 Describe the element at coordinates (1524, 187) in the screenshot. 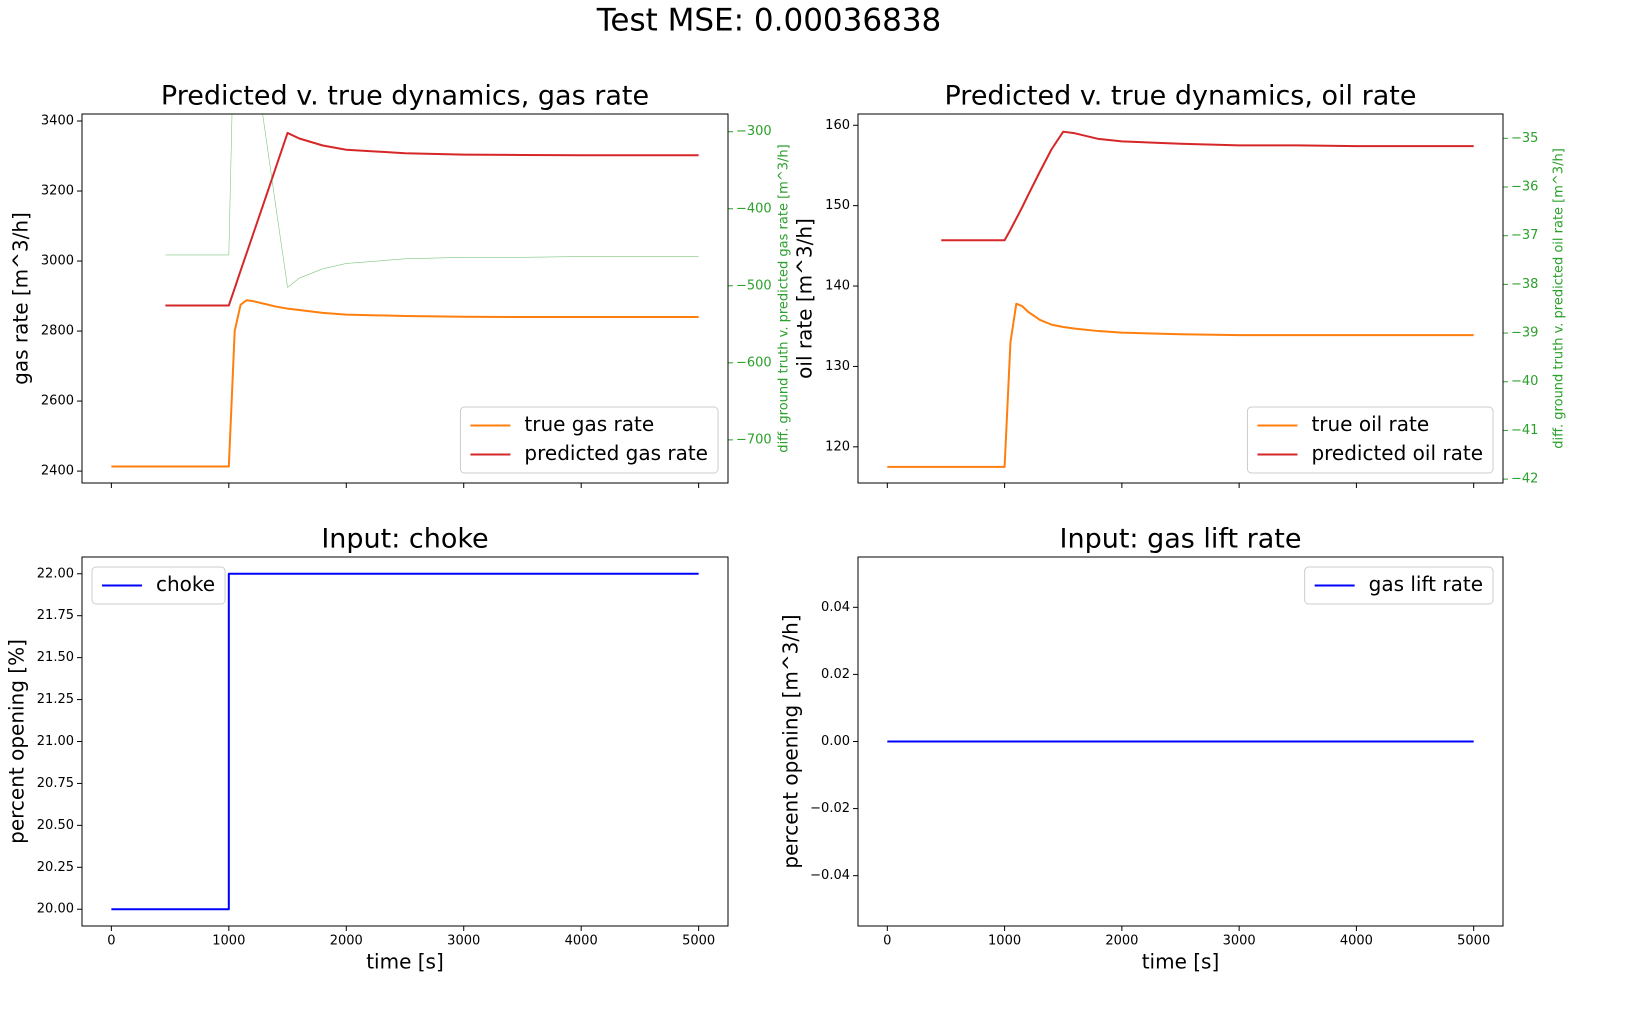

I see `y2-tick-label: −36` at that location.